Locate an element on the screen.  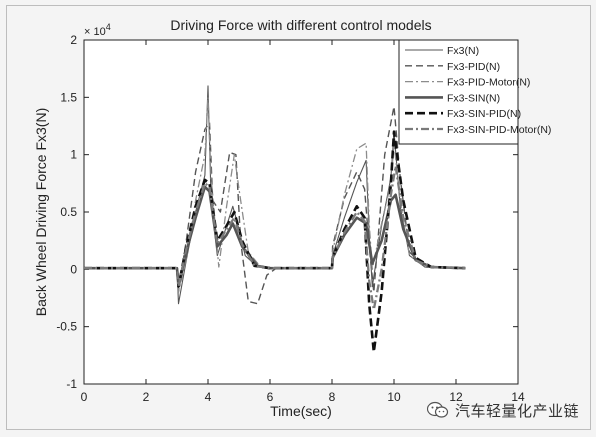
legend-label-4: Fx3-SIN(N) is located at coordinates (473, 98).